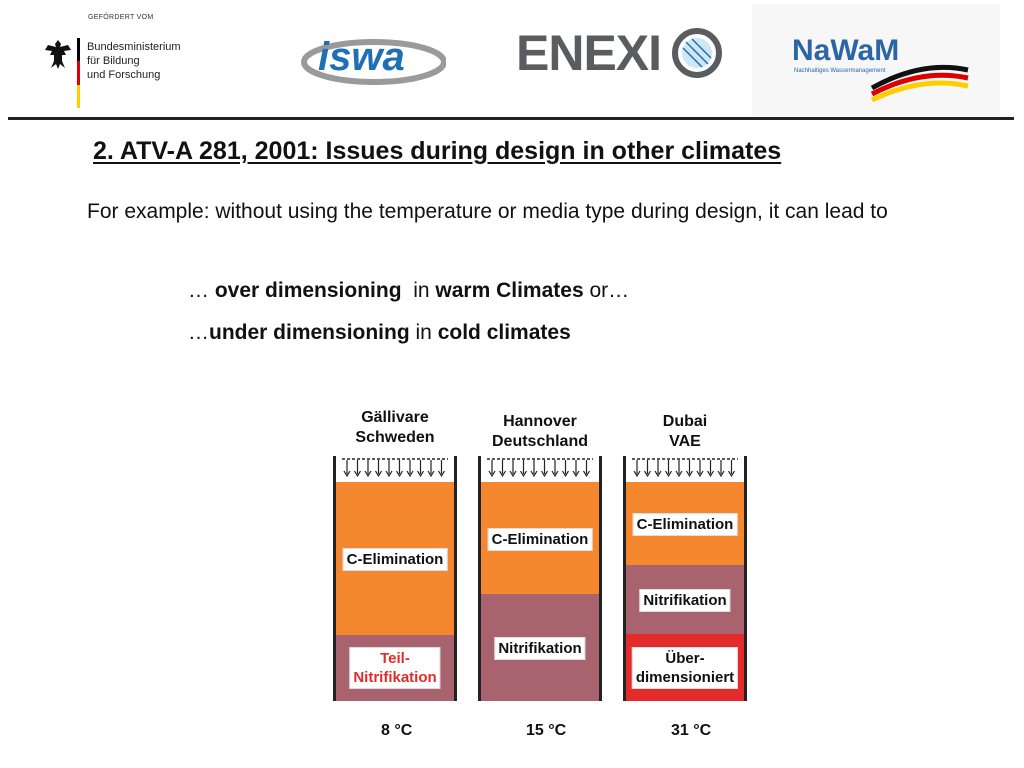  Describe the element at coordinates (58, 54) in the screenshot. I see `federal-eagle-icon` at that location.